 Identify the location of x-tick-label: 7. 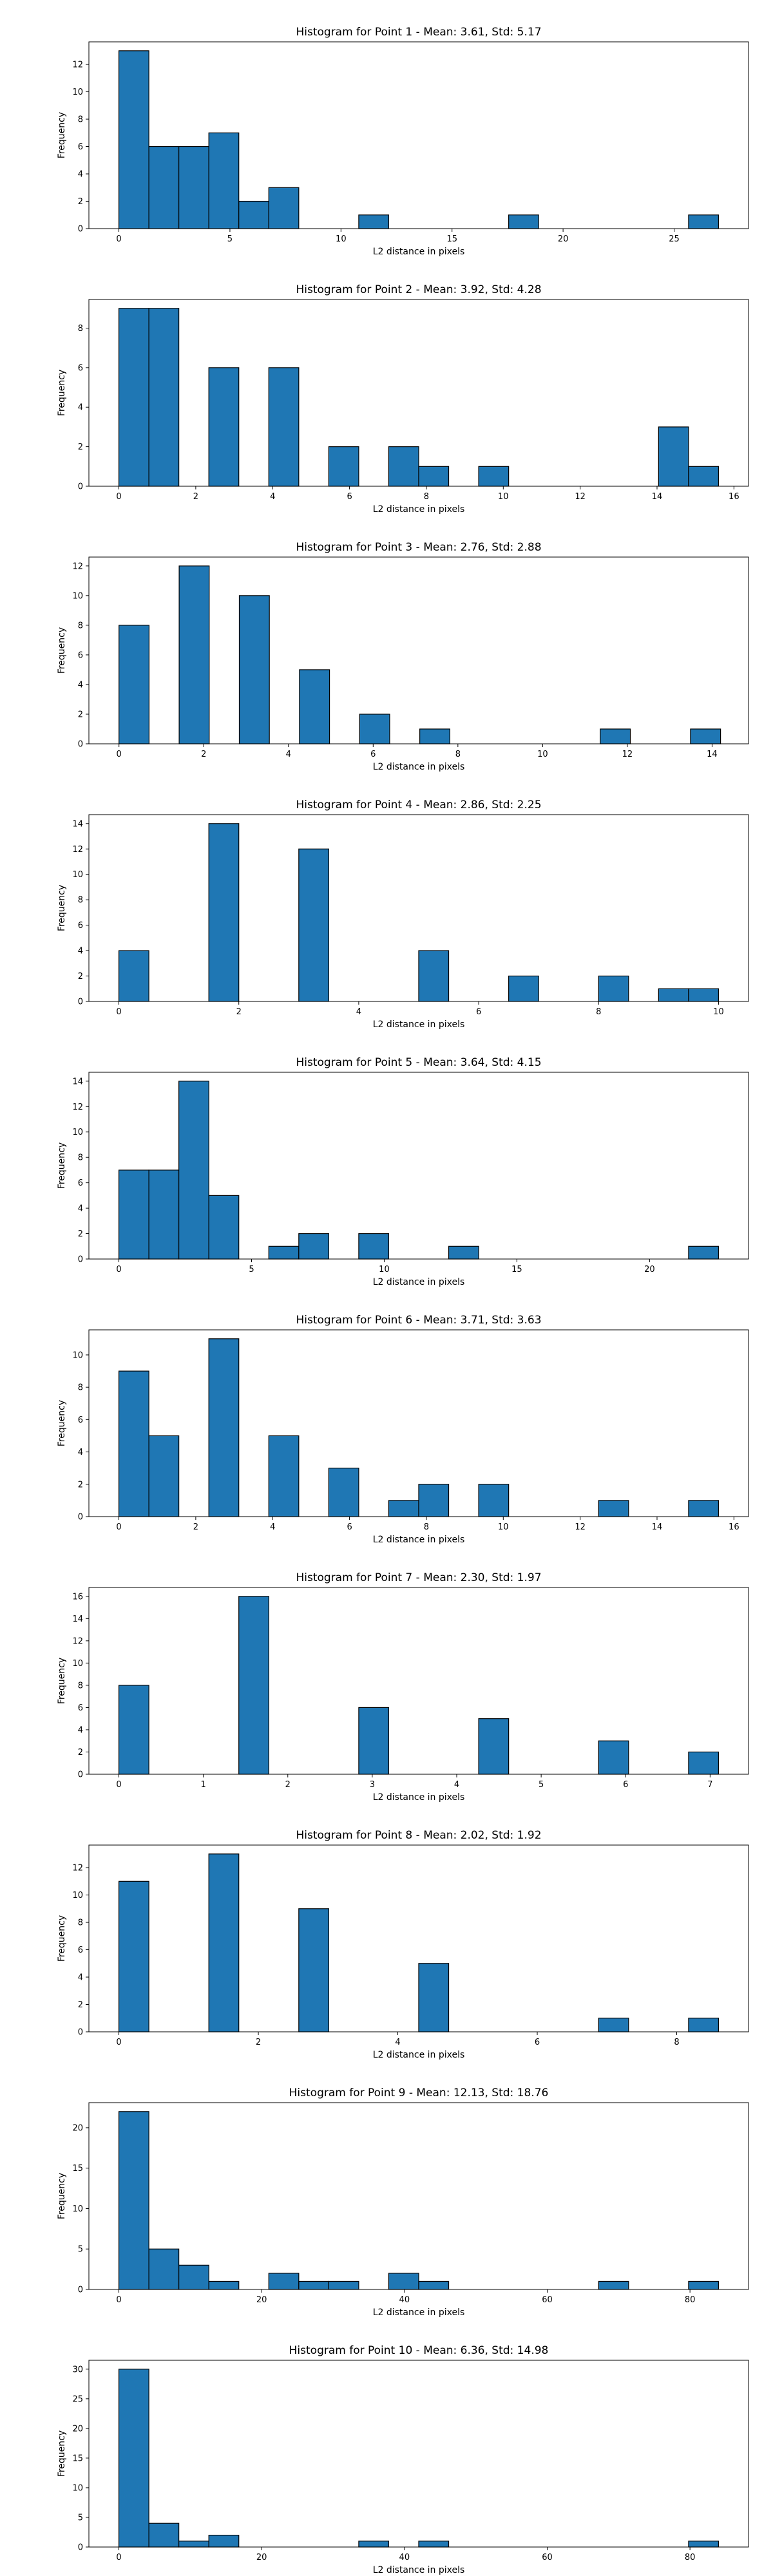
(709, 1785).